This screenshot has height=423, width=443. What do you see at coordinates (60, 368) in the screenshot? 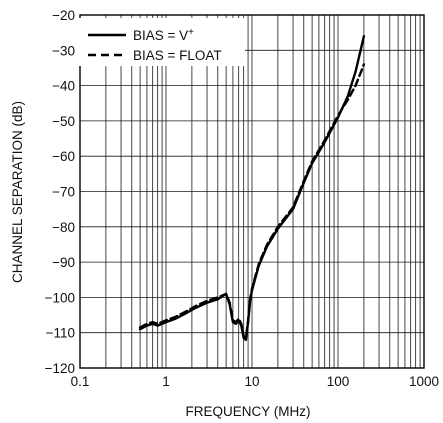
I see `y-tick-label: −120` at bounding box center [60, 368].